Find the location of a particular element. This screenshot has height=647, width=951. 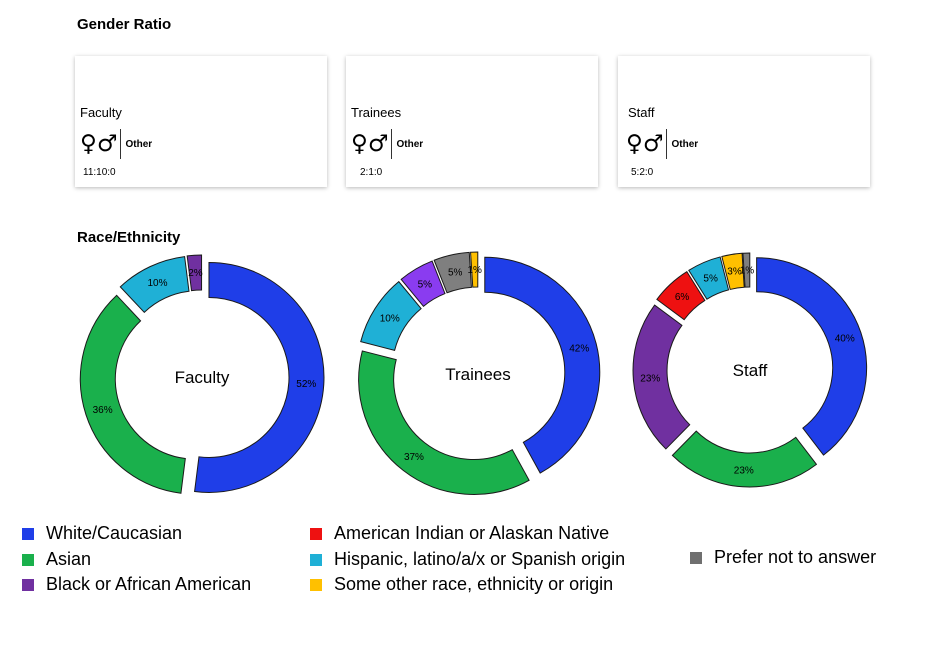

donut-center-label: Faculty is located at coordinates (202, 377).